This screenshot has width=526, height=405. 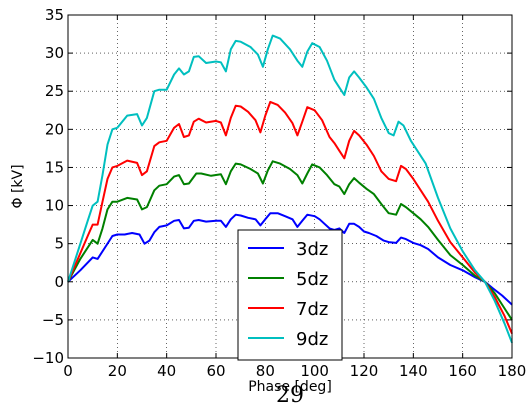 What do you see at coordinates (48, 358) in the screenshot?
I see `y-tick-label: −10` at bounding box center [48, 358].